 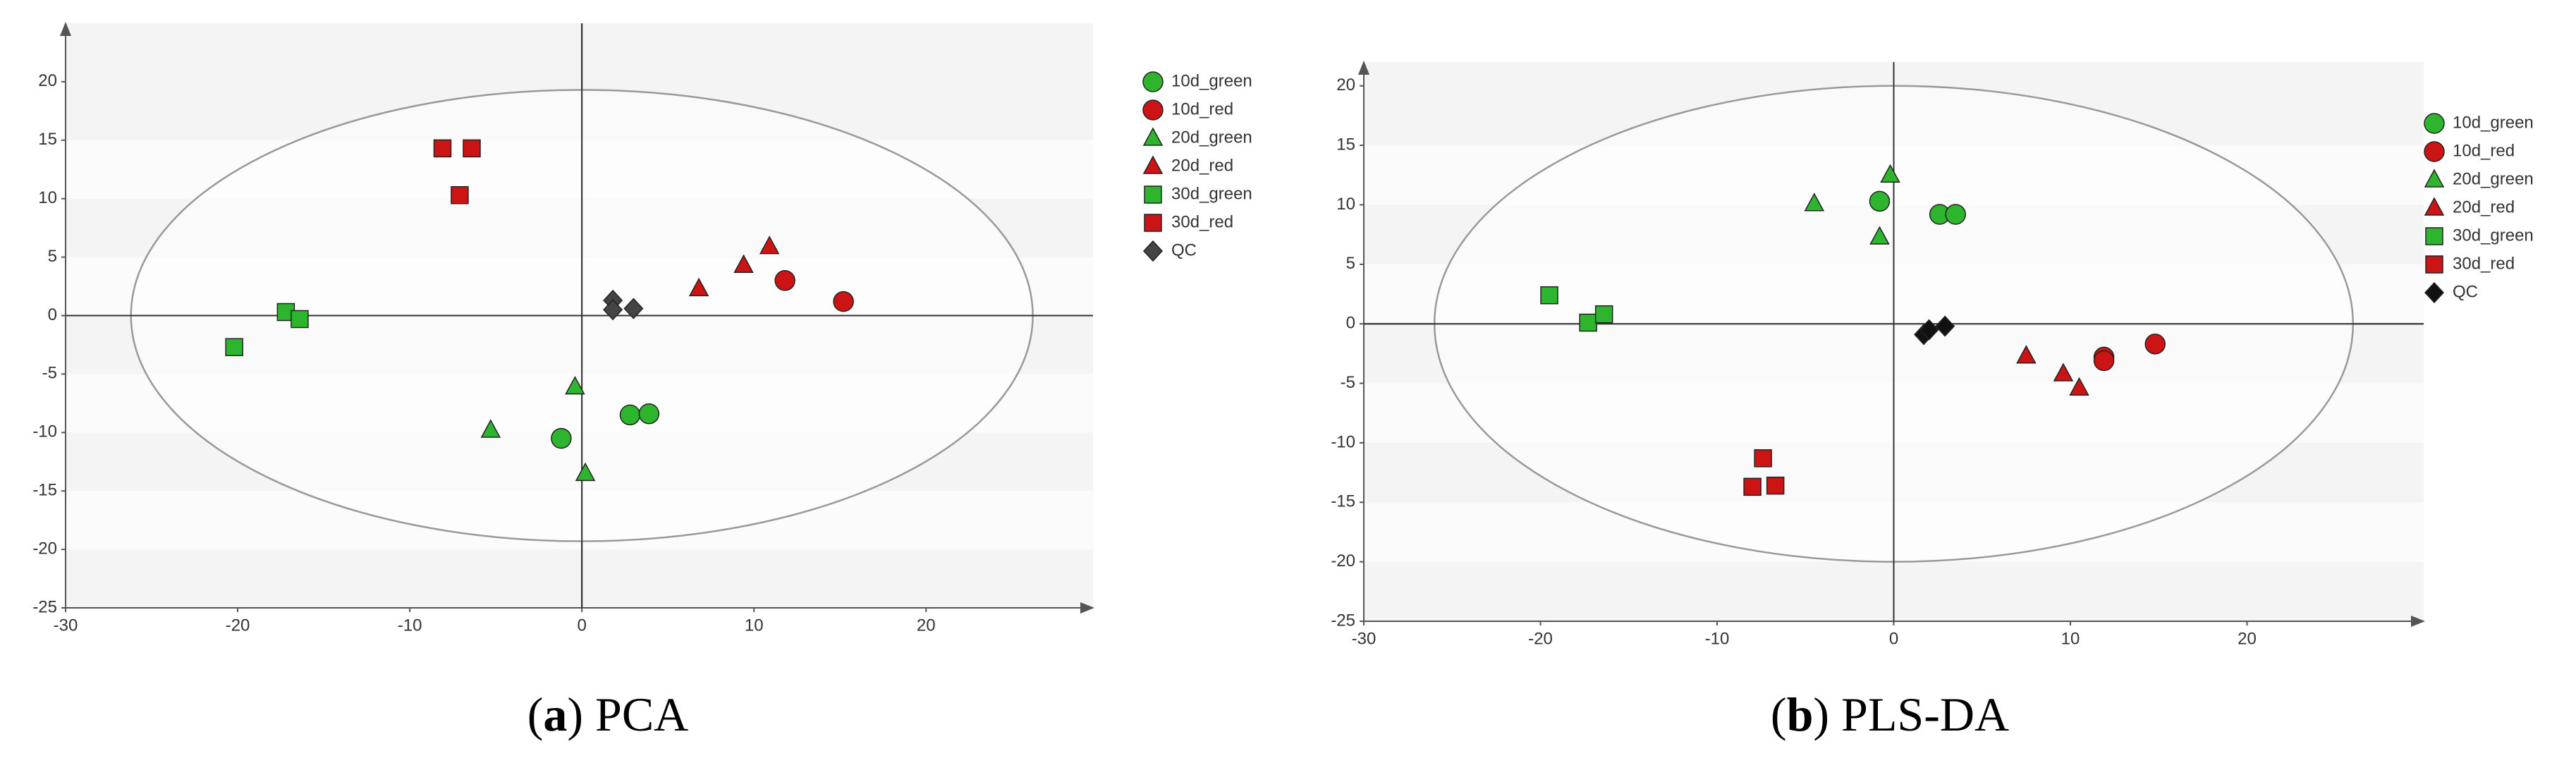 I want to click on caption: (b) PLS-DA, so click(x=1890, y=715).